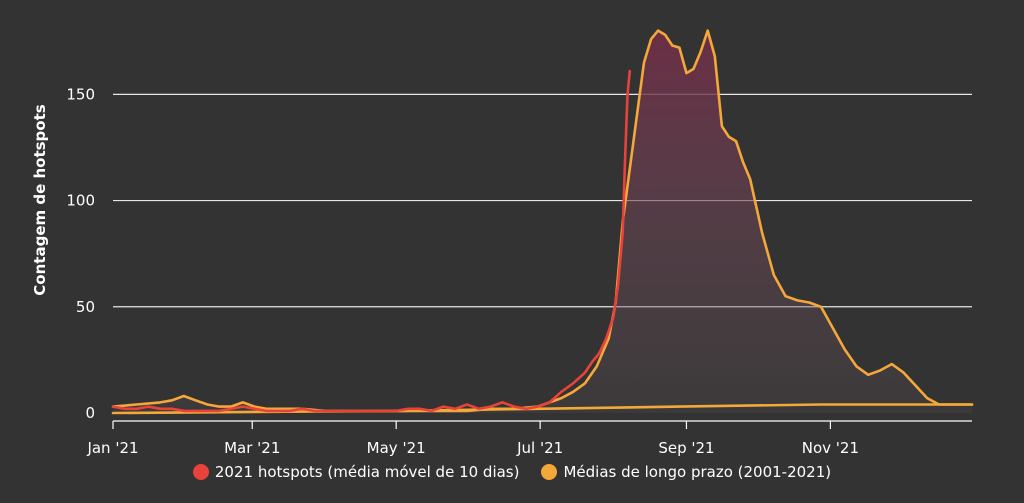 Image resolution: width=1024 pixels, height=503 pixels. I want to click on legend-label-longterm: Médias de longo prazo (2001-2021), so click(697, 472).